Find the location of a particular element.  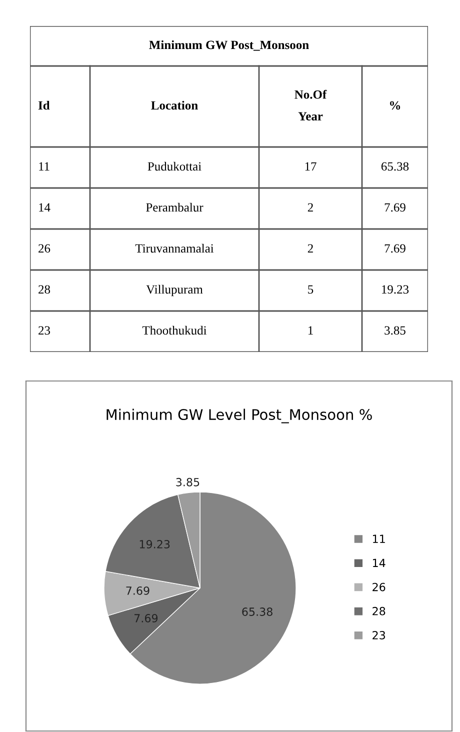

text: 26 is located at coordinates (44, 248).